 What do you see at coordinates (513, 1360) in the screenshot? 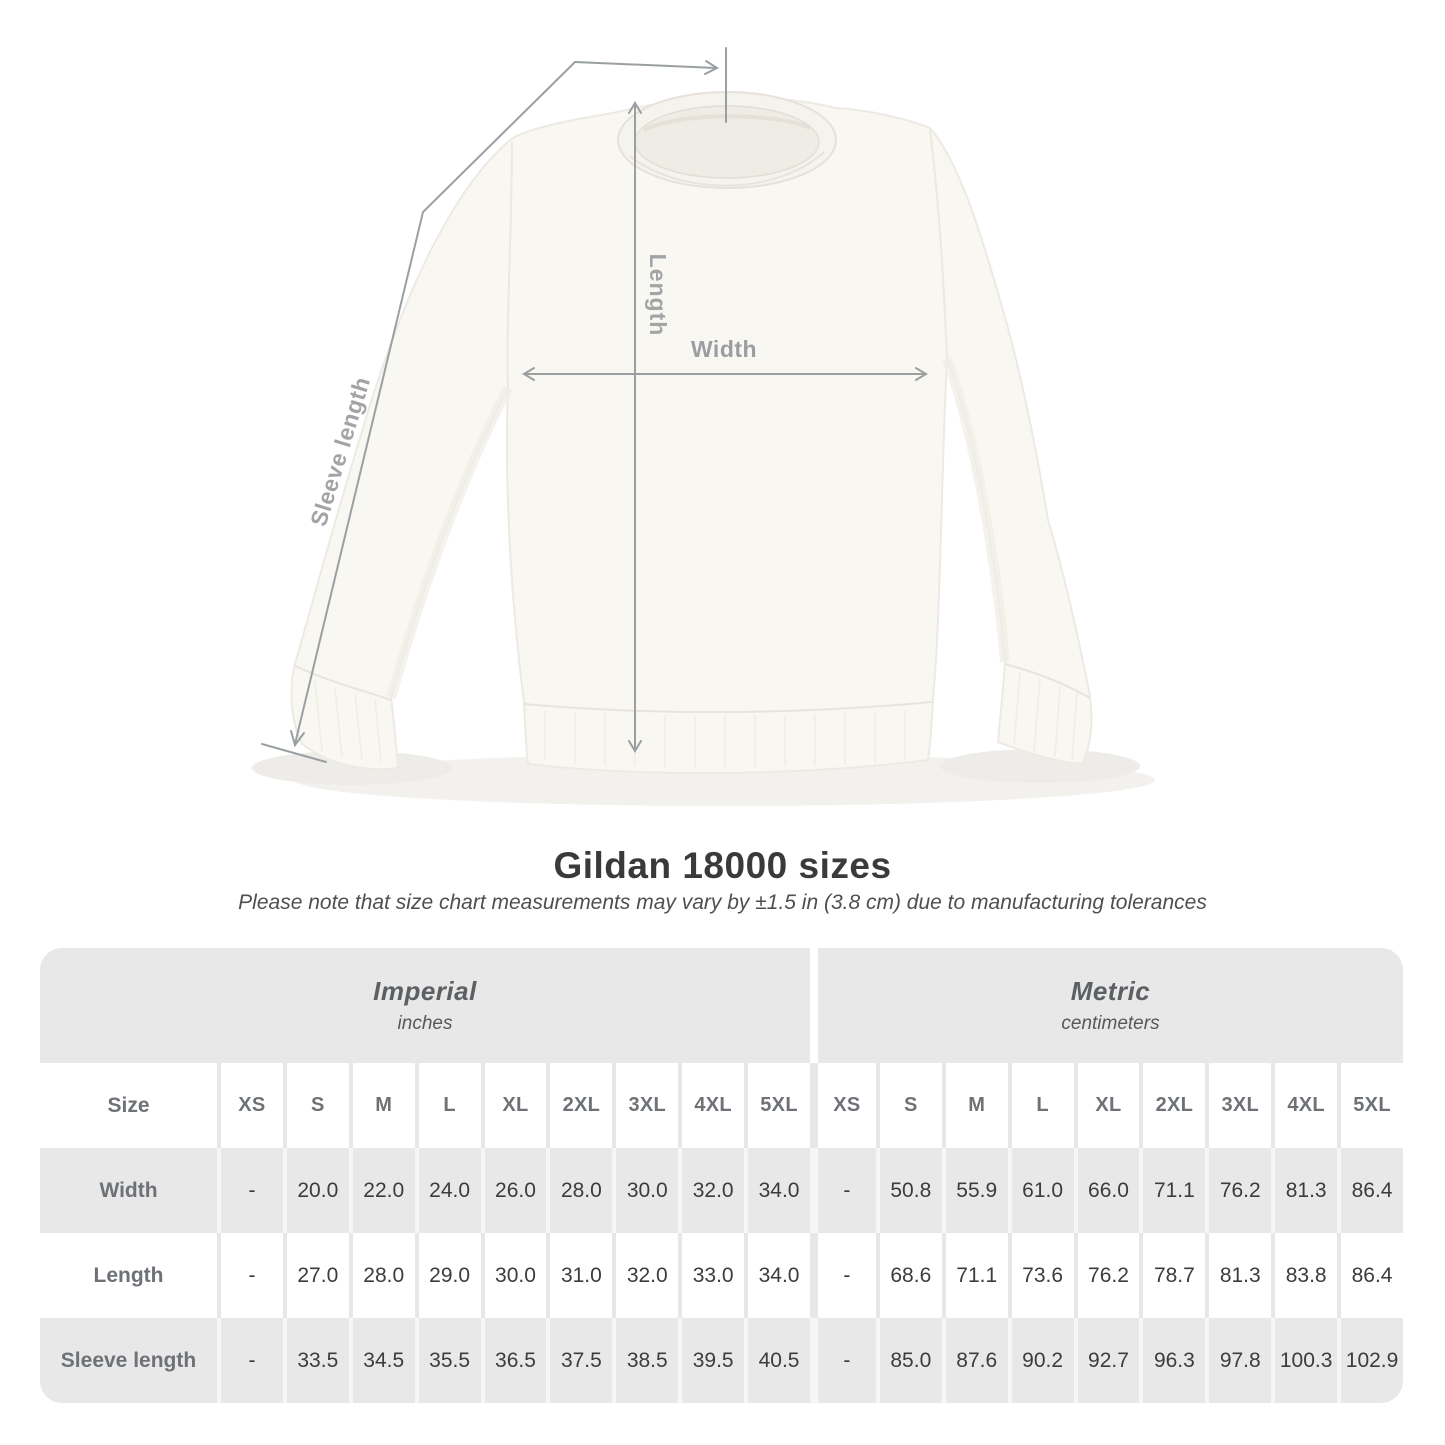
I see `sleeve-imperial-value: 36.5` at bounding box center [513, 1360].